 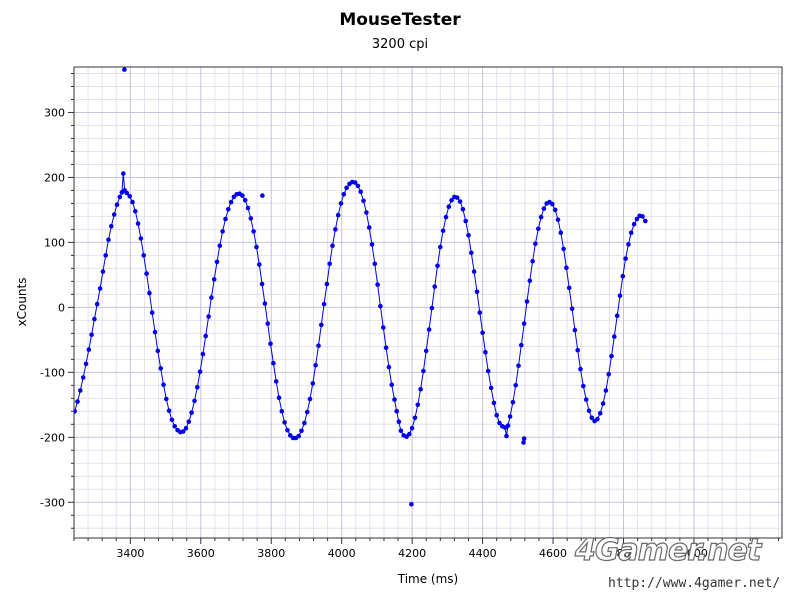 What do you see at coordinates (623, 553) in the screenshot?
I see `x-tick-label: 4800` at bounding box center [623, 553].